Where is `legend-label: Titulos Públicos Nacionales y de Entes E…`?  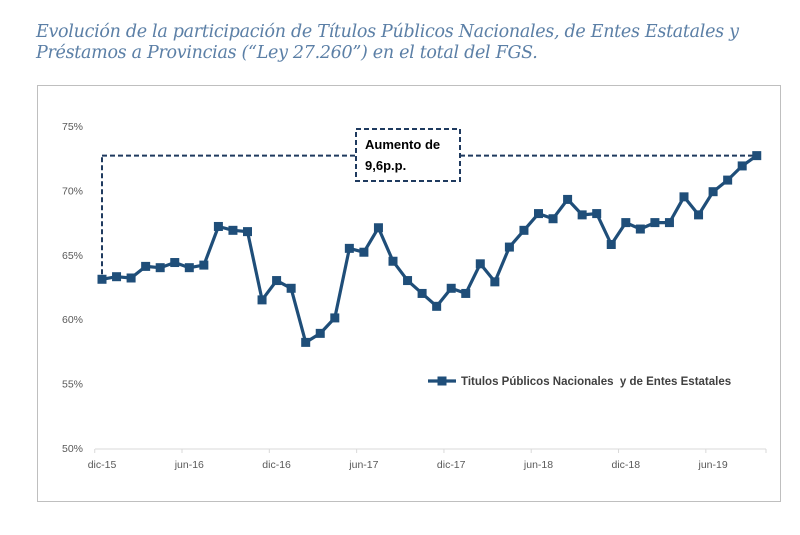
legend-label: Titulos Públicos Nacionales y de Entes E… is located at coordinates (596, 382).